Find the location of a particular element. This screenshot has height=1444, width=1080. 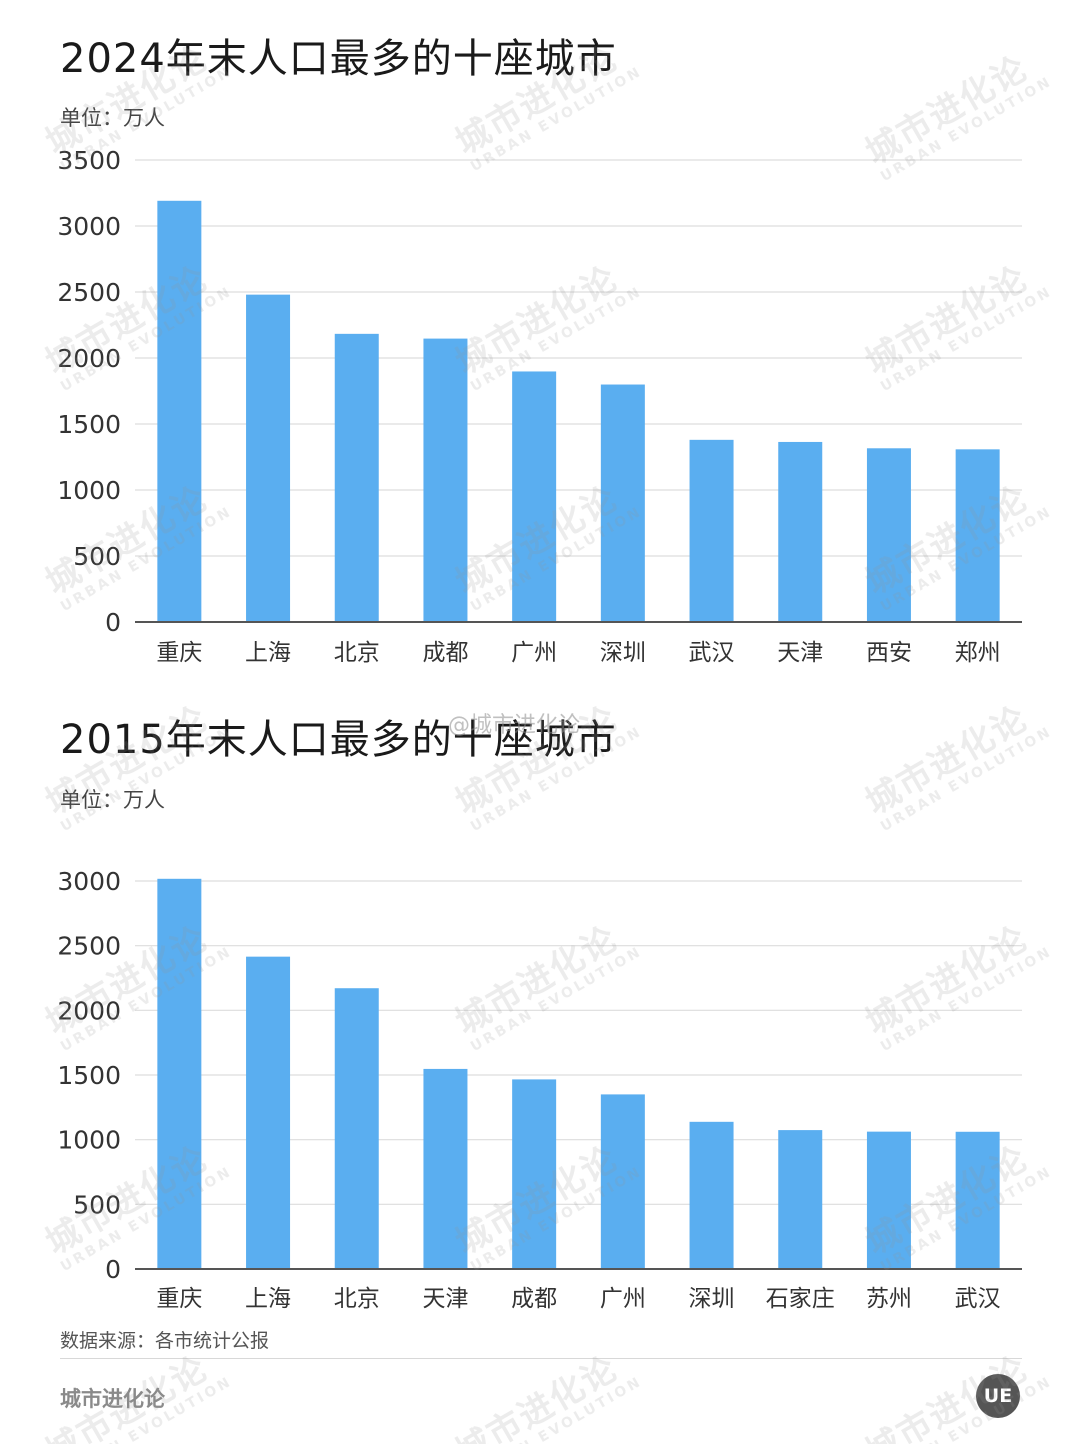

bar-苏州 is located at coordinates (888, 1200).